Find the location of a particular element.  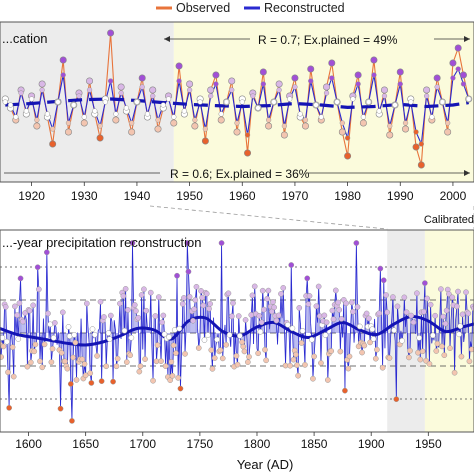

calibrated-label: Calibrated is located at coordinates (449, 220).